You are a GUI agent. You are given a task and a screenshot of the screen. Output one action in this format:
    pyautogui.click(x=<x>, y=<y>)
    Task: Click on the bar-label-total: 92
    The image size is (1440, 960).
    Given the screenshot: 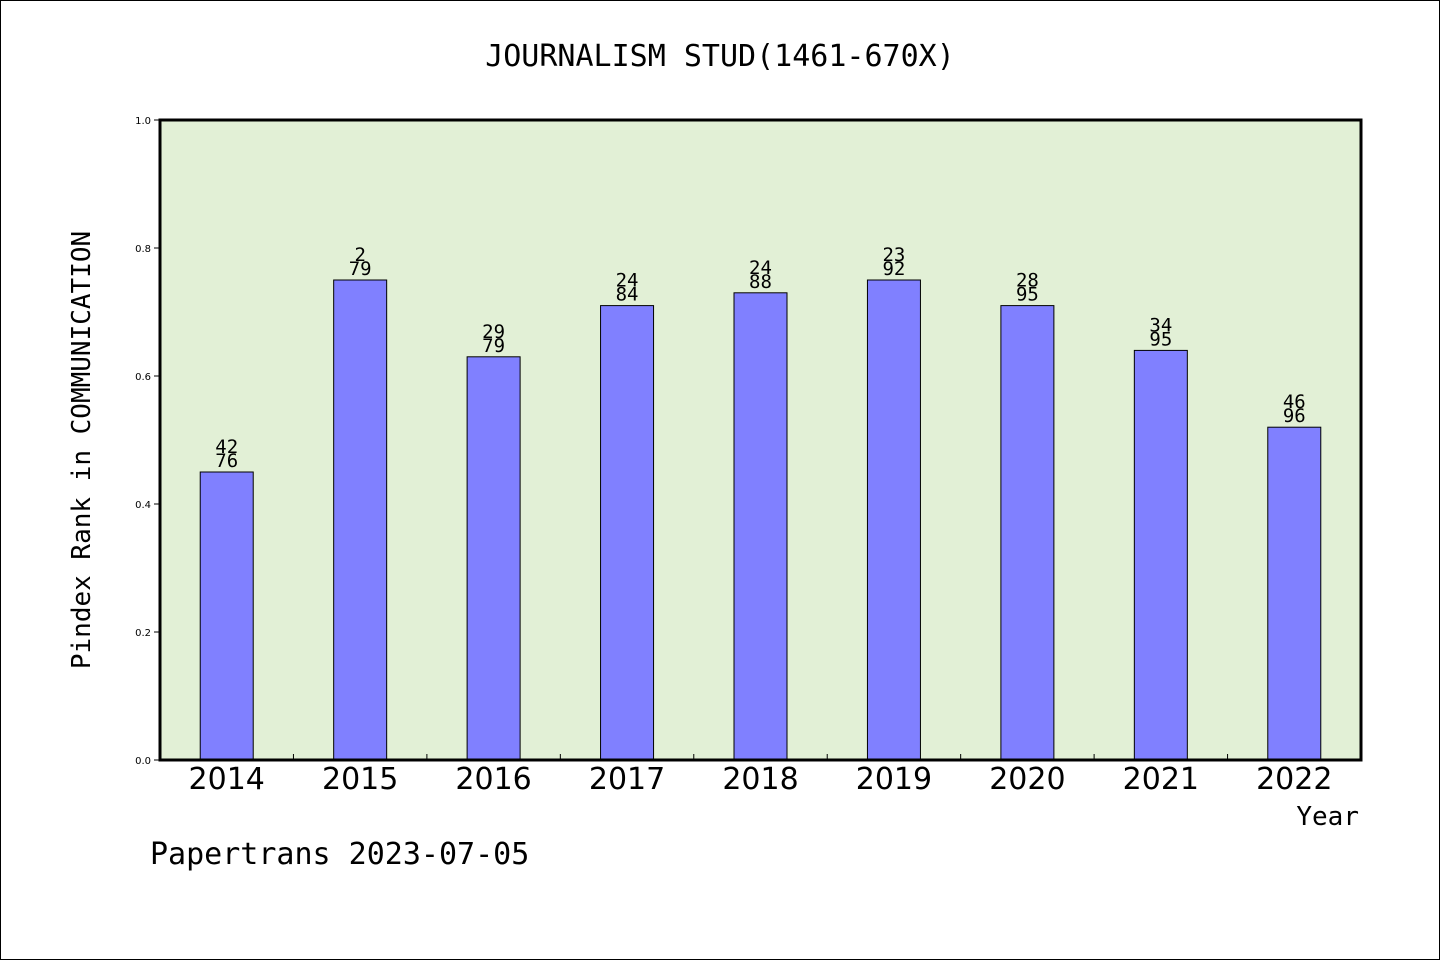 What is the action you would take?
    pyautogui.click(x=893, y=269)
    